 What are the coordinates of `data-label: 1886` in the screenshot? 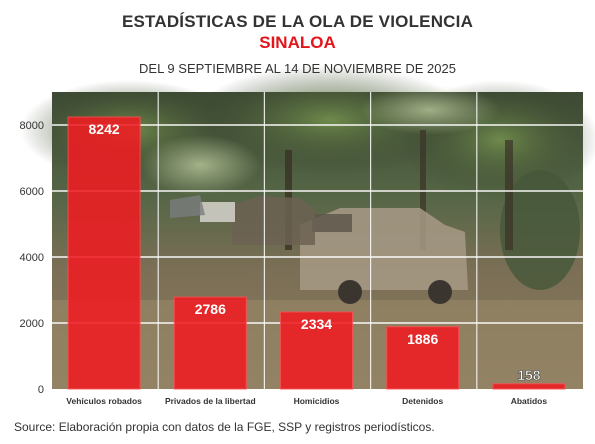 It's located at (422, 339).